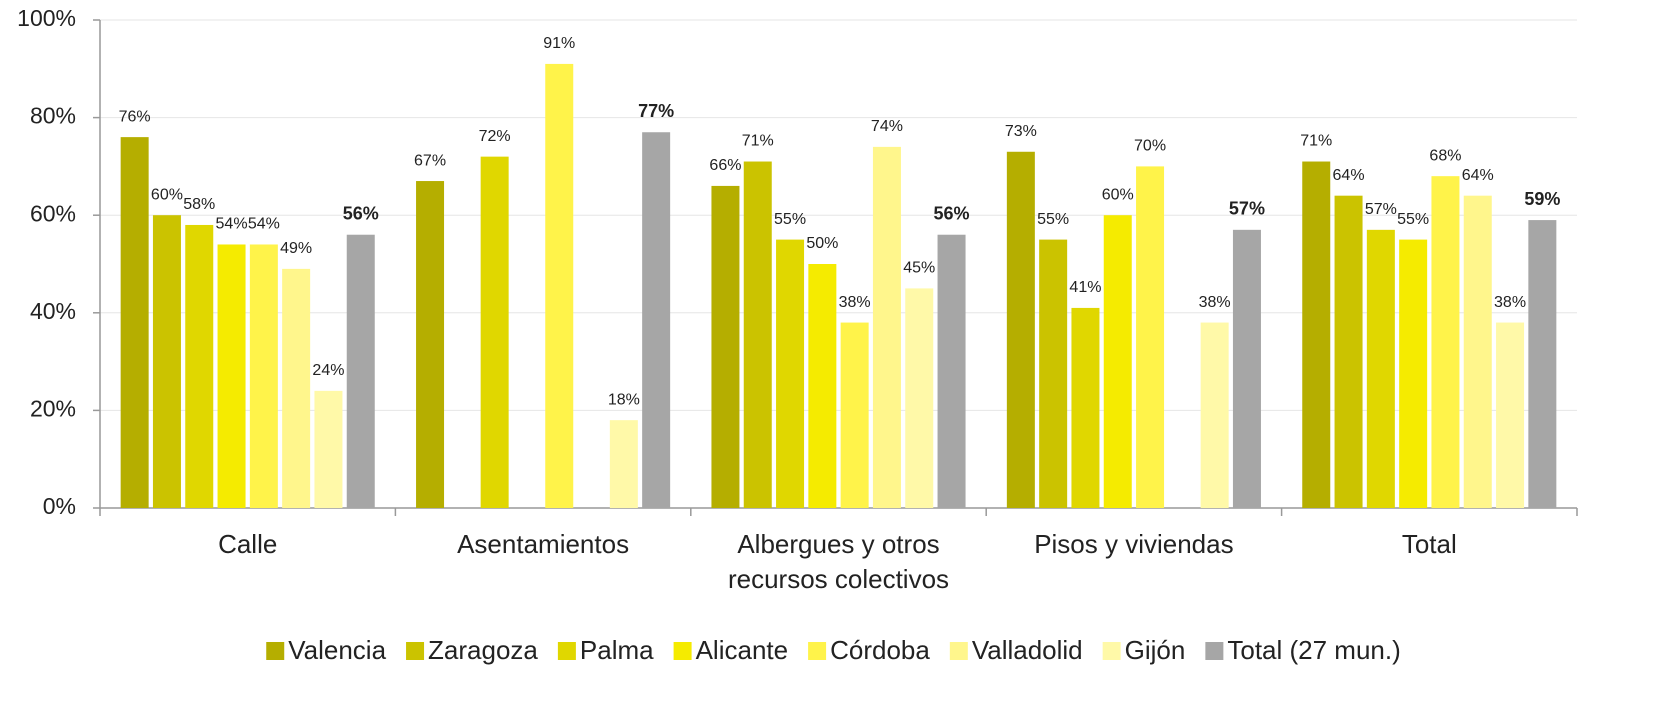  I want to click on x-tick-label: Albergues y otros recursos colectivos, so click(838, 561).